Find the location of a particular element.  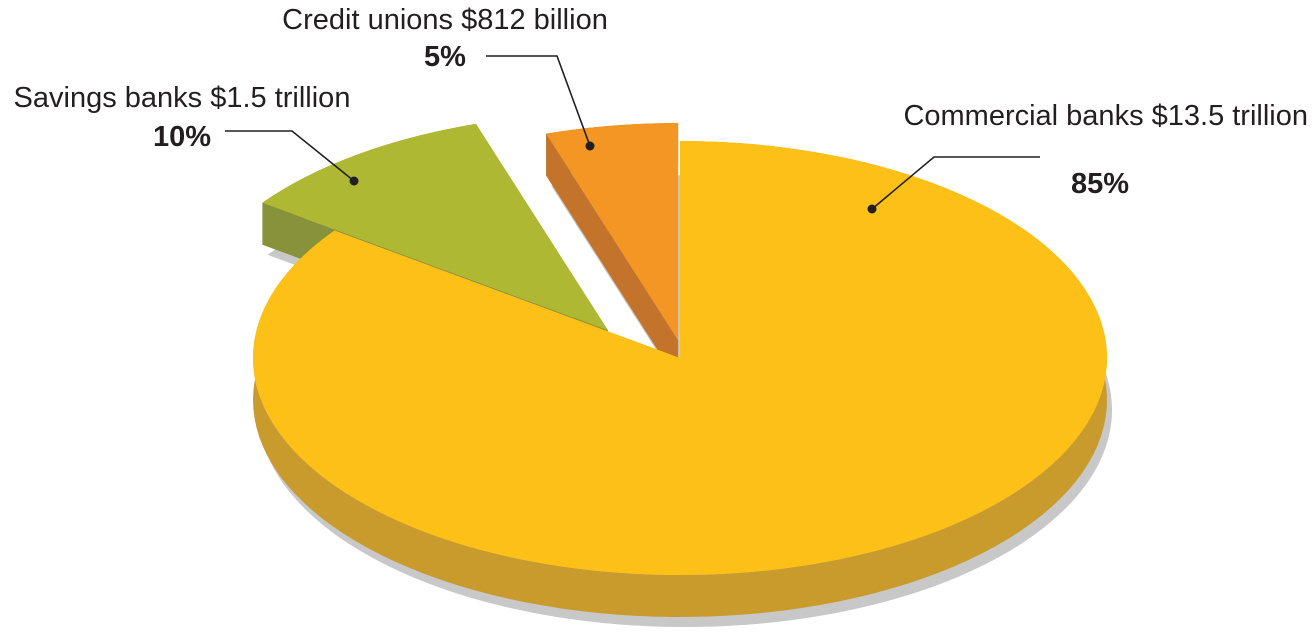

label-credit-unions: Credit unions $812 billion is located at coordinates (445, 20).